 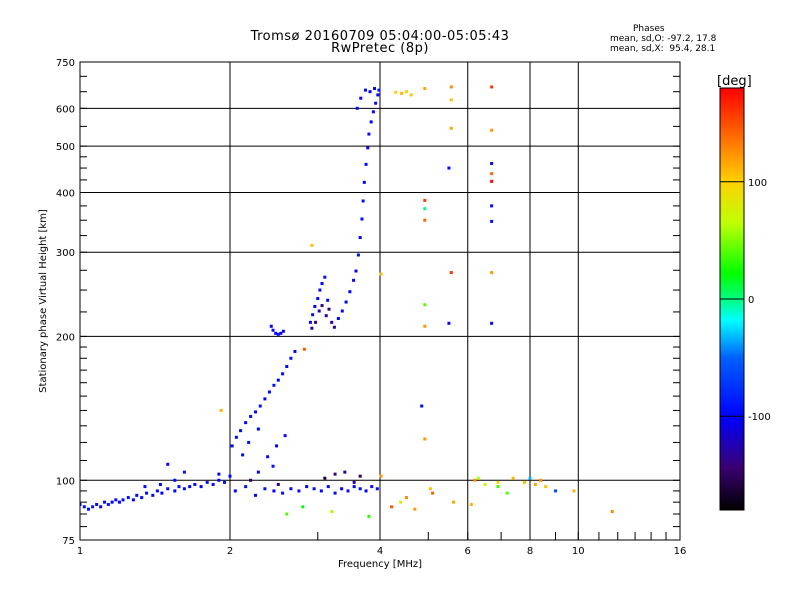 What do you see at coordinates (65, 337) in the screenshot?
I see `y-tick-label: 200` at bounding box center [65, 337].